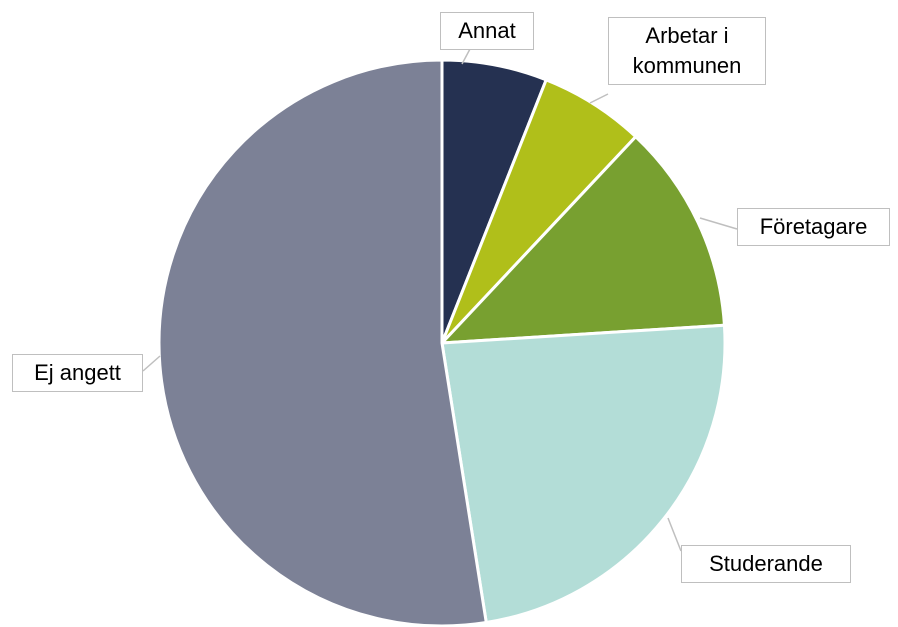 This screenshot has height=627, width=898. Describe the element at coordinates (77, 373) in the screenshot. I see `slice-label: Ej angett` at that location.